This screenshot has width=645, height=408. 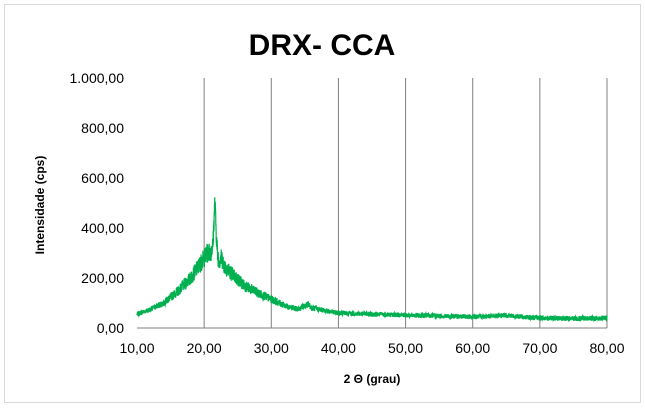 I want to click on x-tick-label: 50,00, so click(x=405, y=348).